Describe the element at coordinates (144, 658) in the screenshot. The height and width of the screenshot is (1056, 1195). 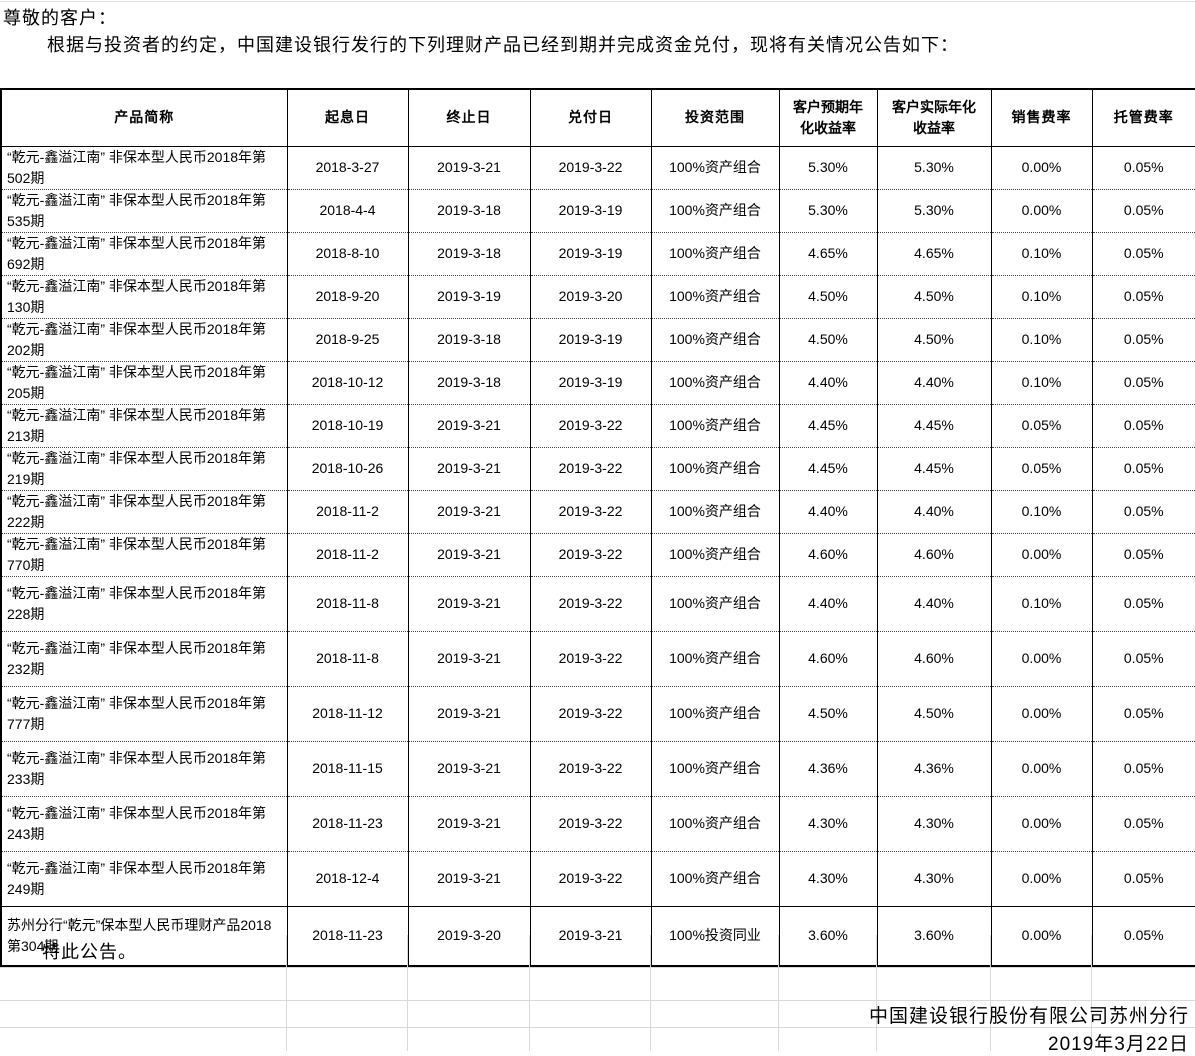
I see `product-name-cell: “乾元-鑫溢江南” 非保本型人民币2018年第232期` at that location.